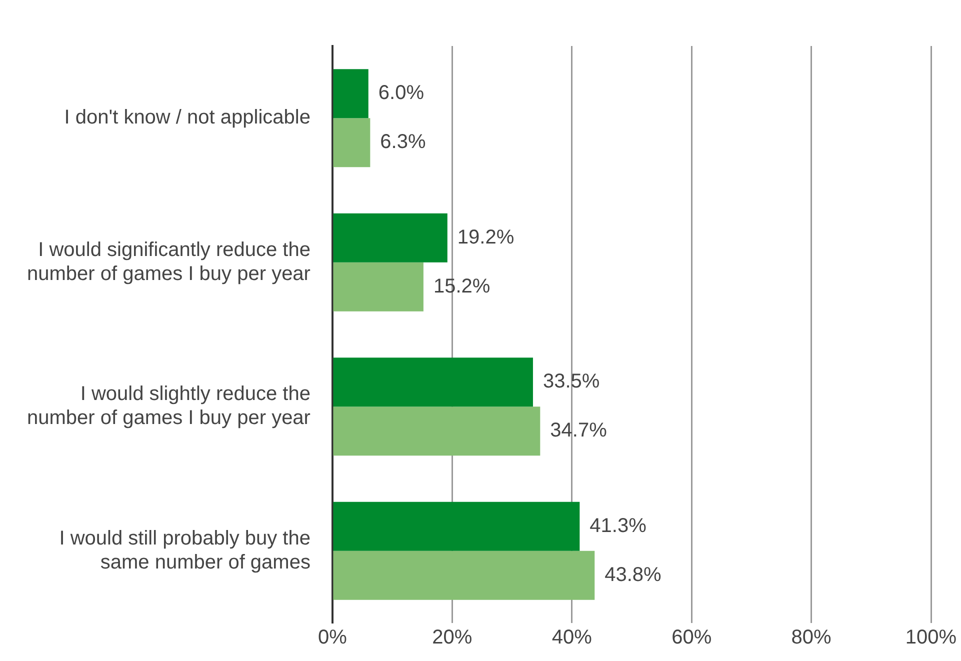  Describe the element at coordinates (168, 406) in the screenshot. I see `y-tick-label: I would slightly reduce the number of games I buy per year` at that location.